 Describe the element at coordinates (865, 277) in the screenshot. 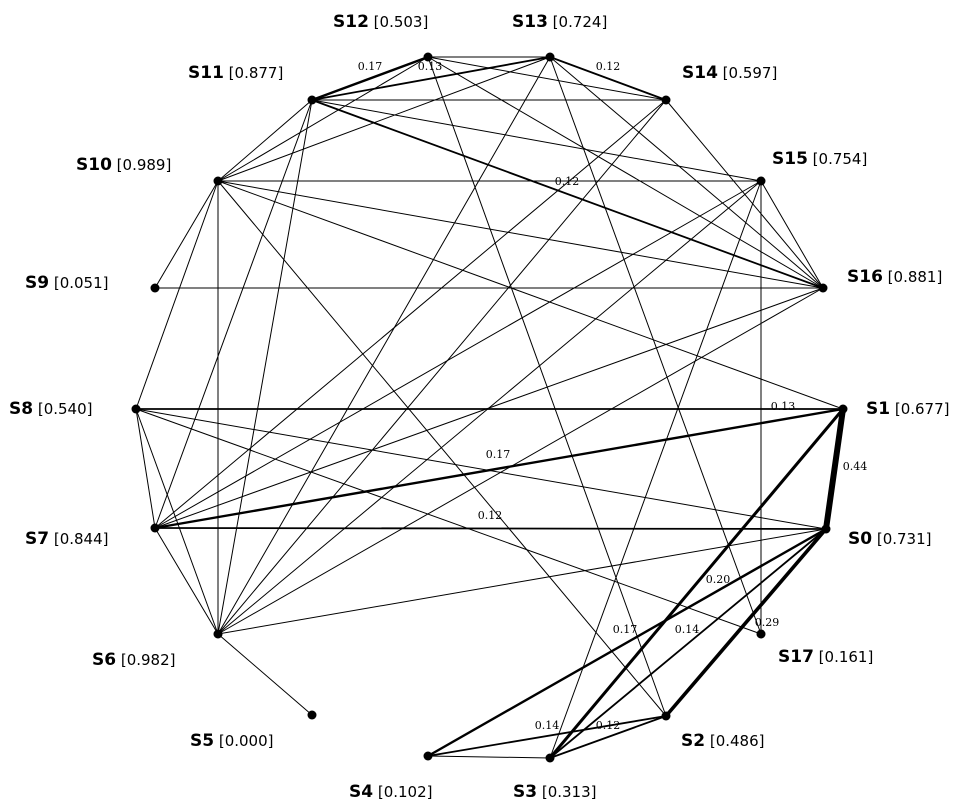

I see `node-id: S16` at that location.